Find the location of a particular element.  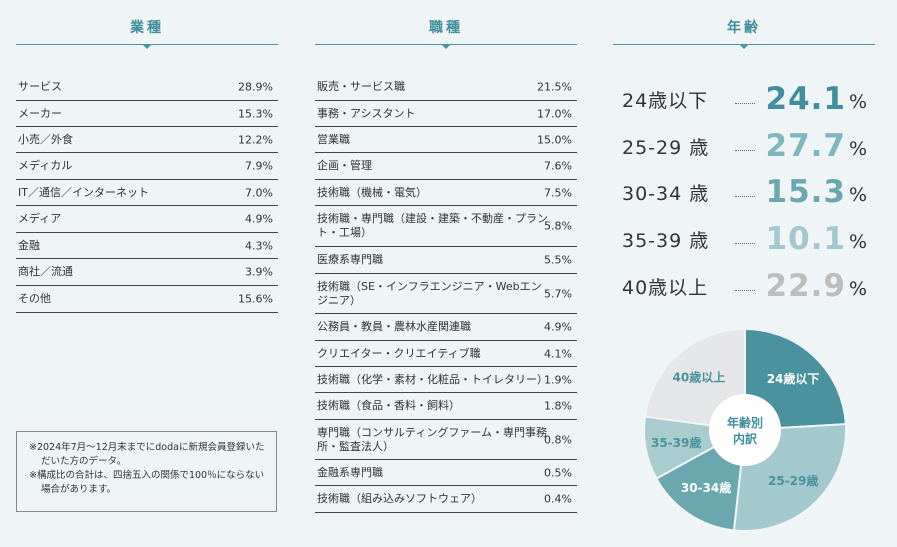

row-label: クリエイター・クリエイティブ職 is located at coordinates (399, 353).